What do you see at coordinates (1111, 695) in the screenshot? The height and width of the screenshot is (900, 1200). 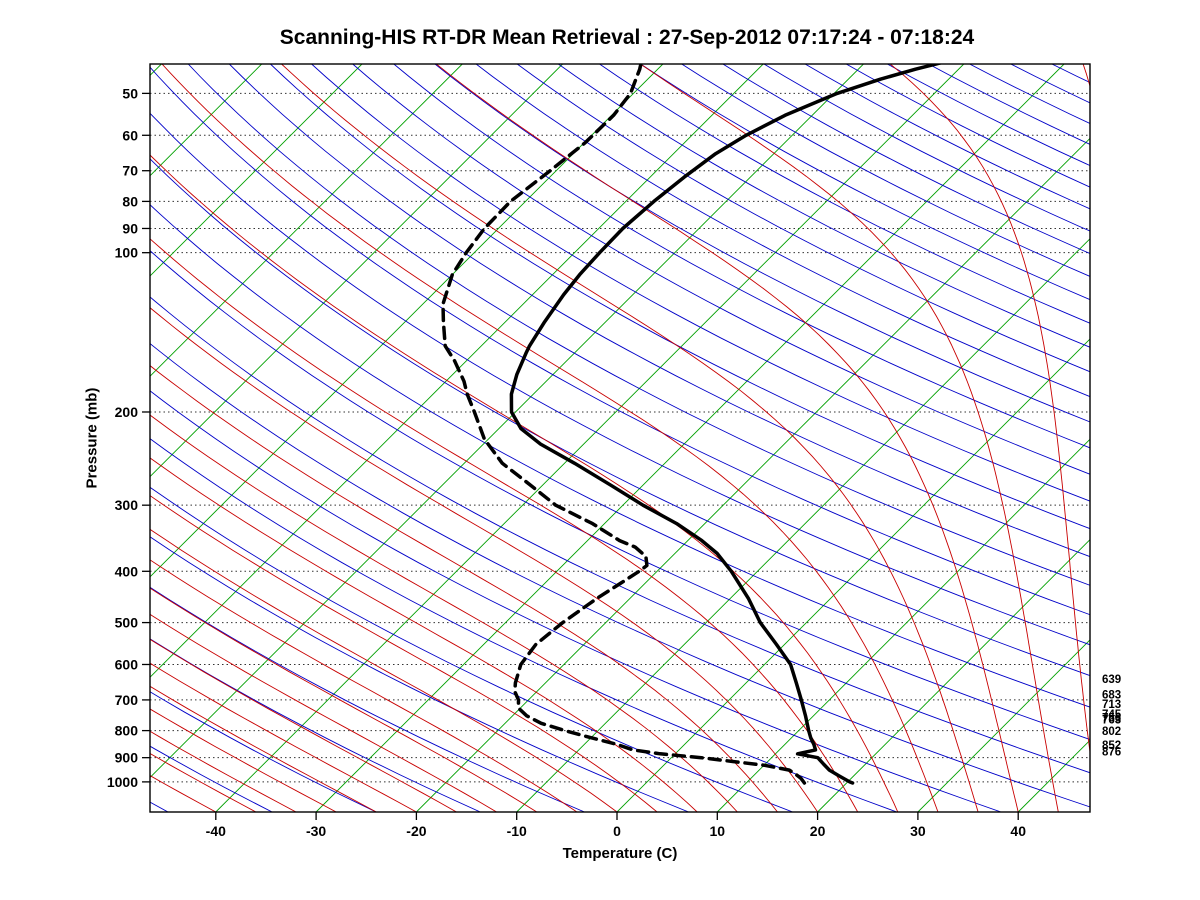 I see `svg-text: 683` at bounding box center [1111, 695].